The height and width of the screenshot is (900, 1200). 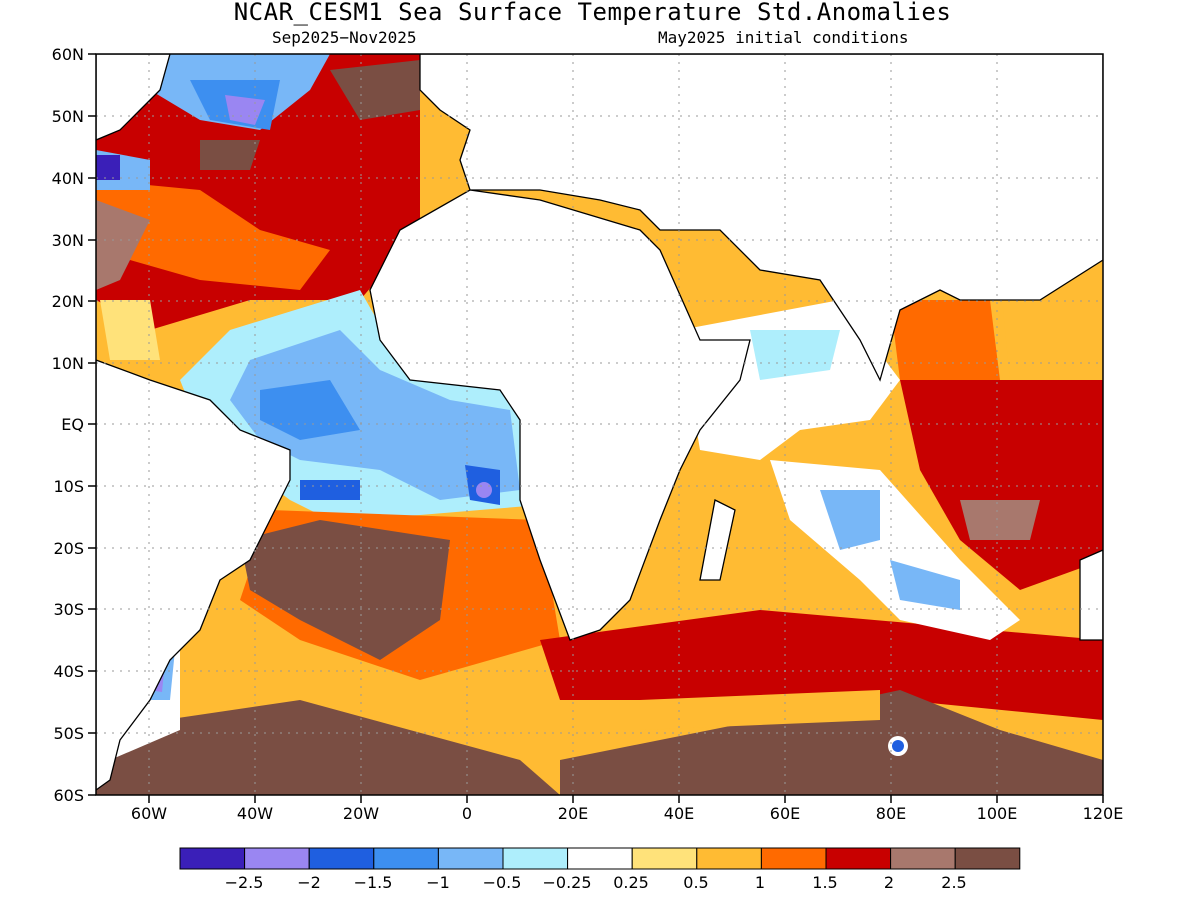 I want to click on colorbar-label: 0.25, so click(x=631, y=882).